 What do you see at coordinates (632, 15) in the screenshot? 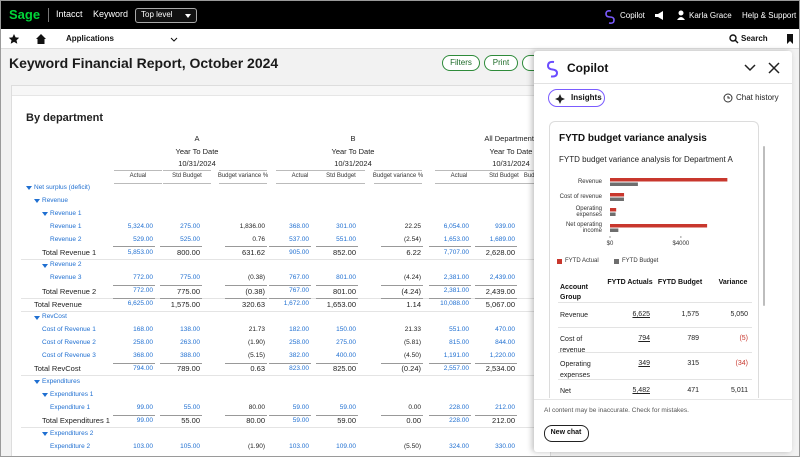
I see `copilot-link: Copilot` at bounding box center [632, 15].